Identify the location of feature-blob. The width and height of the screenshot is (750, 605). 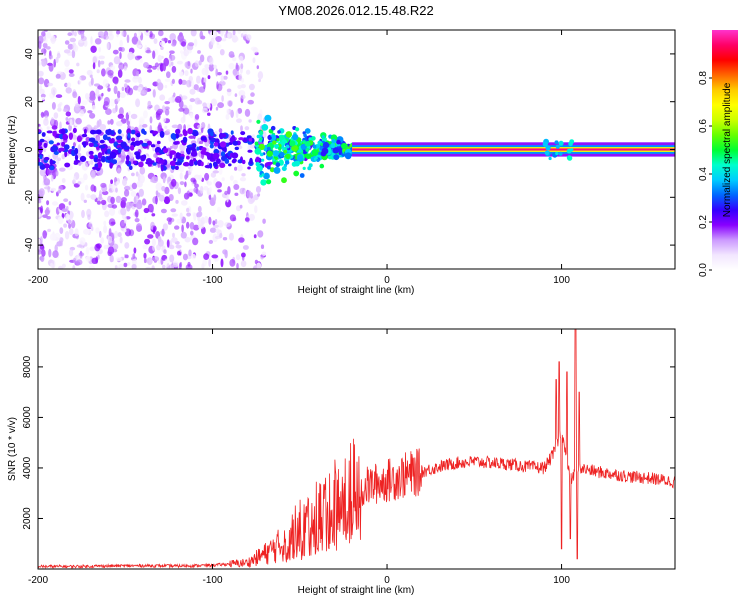
(572, 142).